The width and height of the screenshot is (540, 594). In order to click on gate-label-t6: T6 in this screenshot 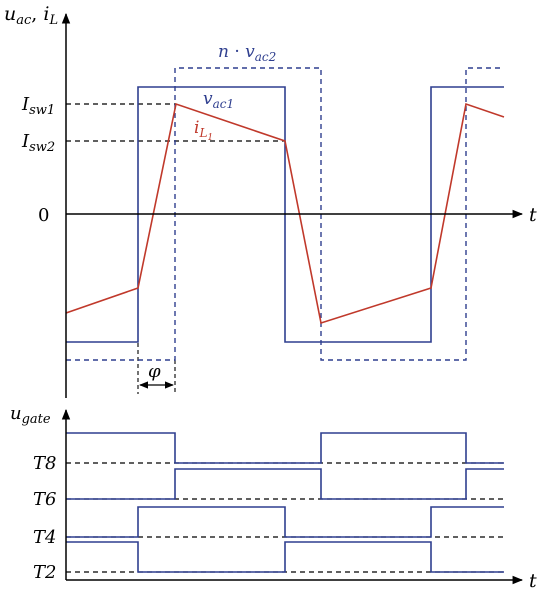, I will do `click(44, 499)`.